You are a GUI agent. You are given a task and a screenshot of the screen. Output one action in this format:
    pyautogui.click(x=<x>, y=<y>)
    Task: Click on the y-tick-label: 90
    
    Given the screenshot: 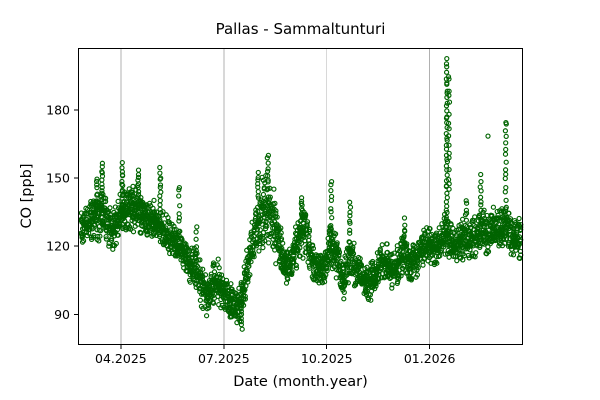 What is the action you would take?
    pyautogui.click(x=62, y=314)
    